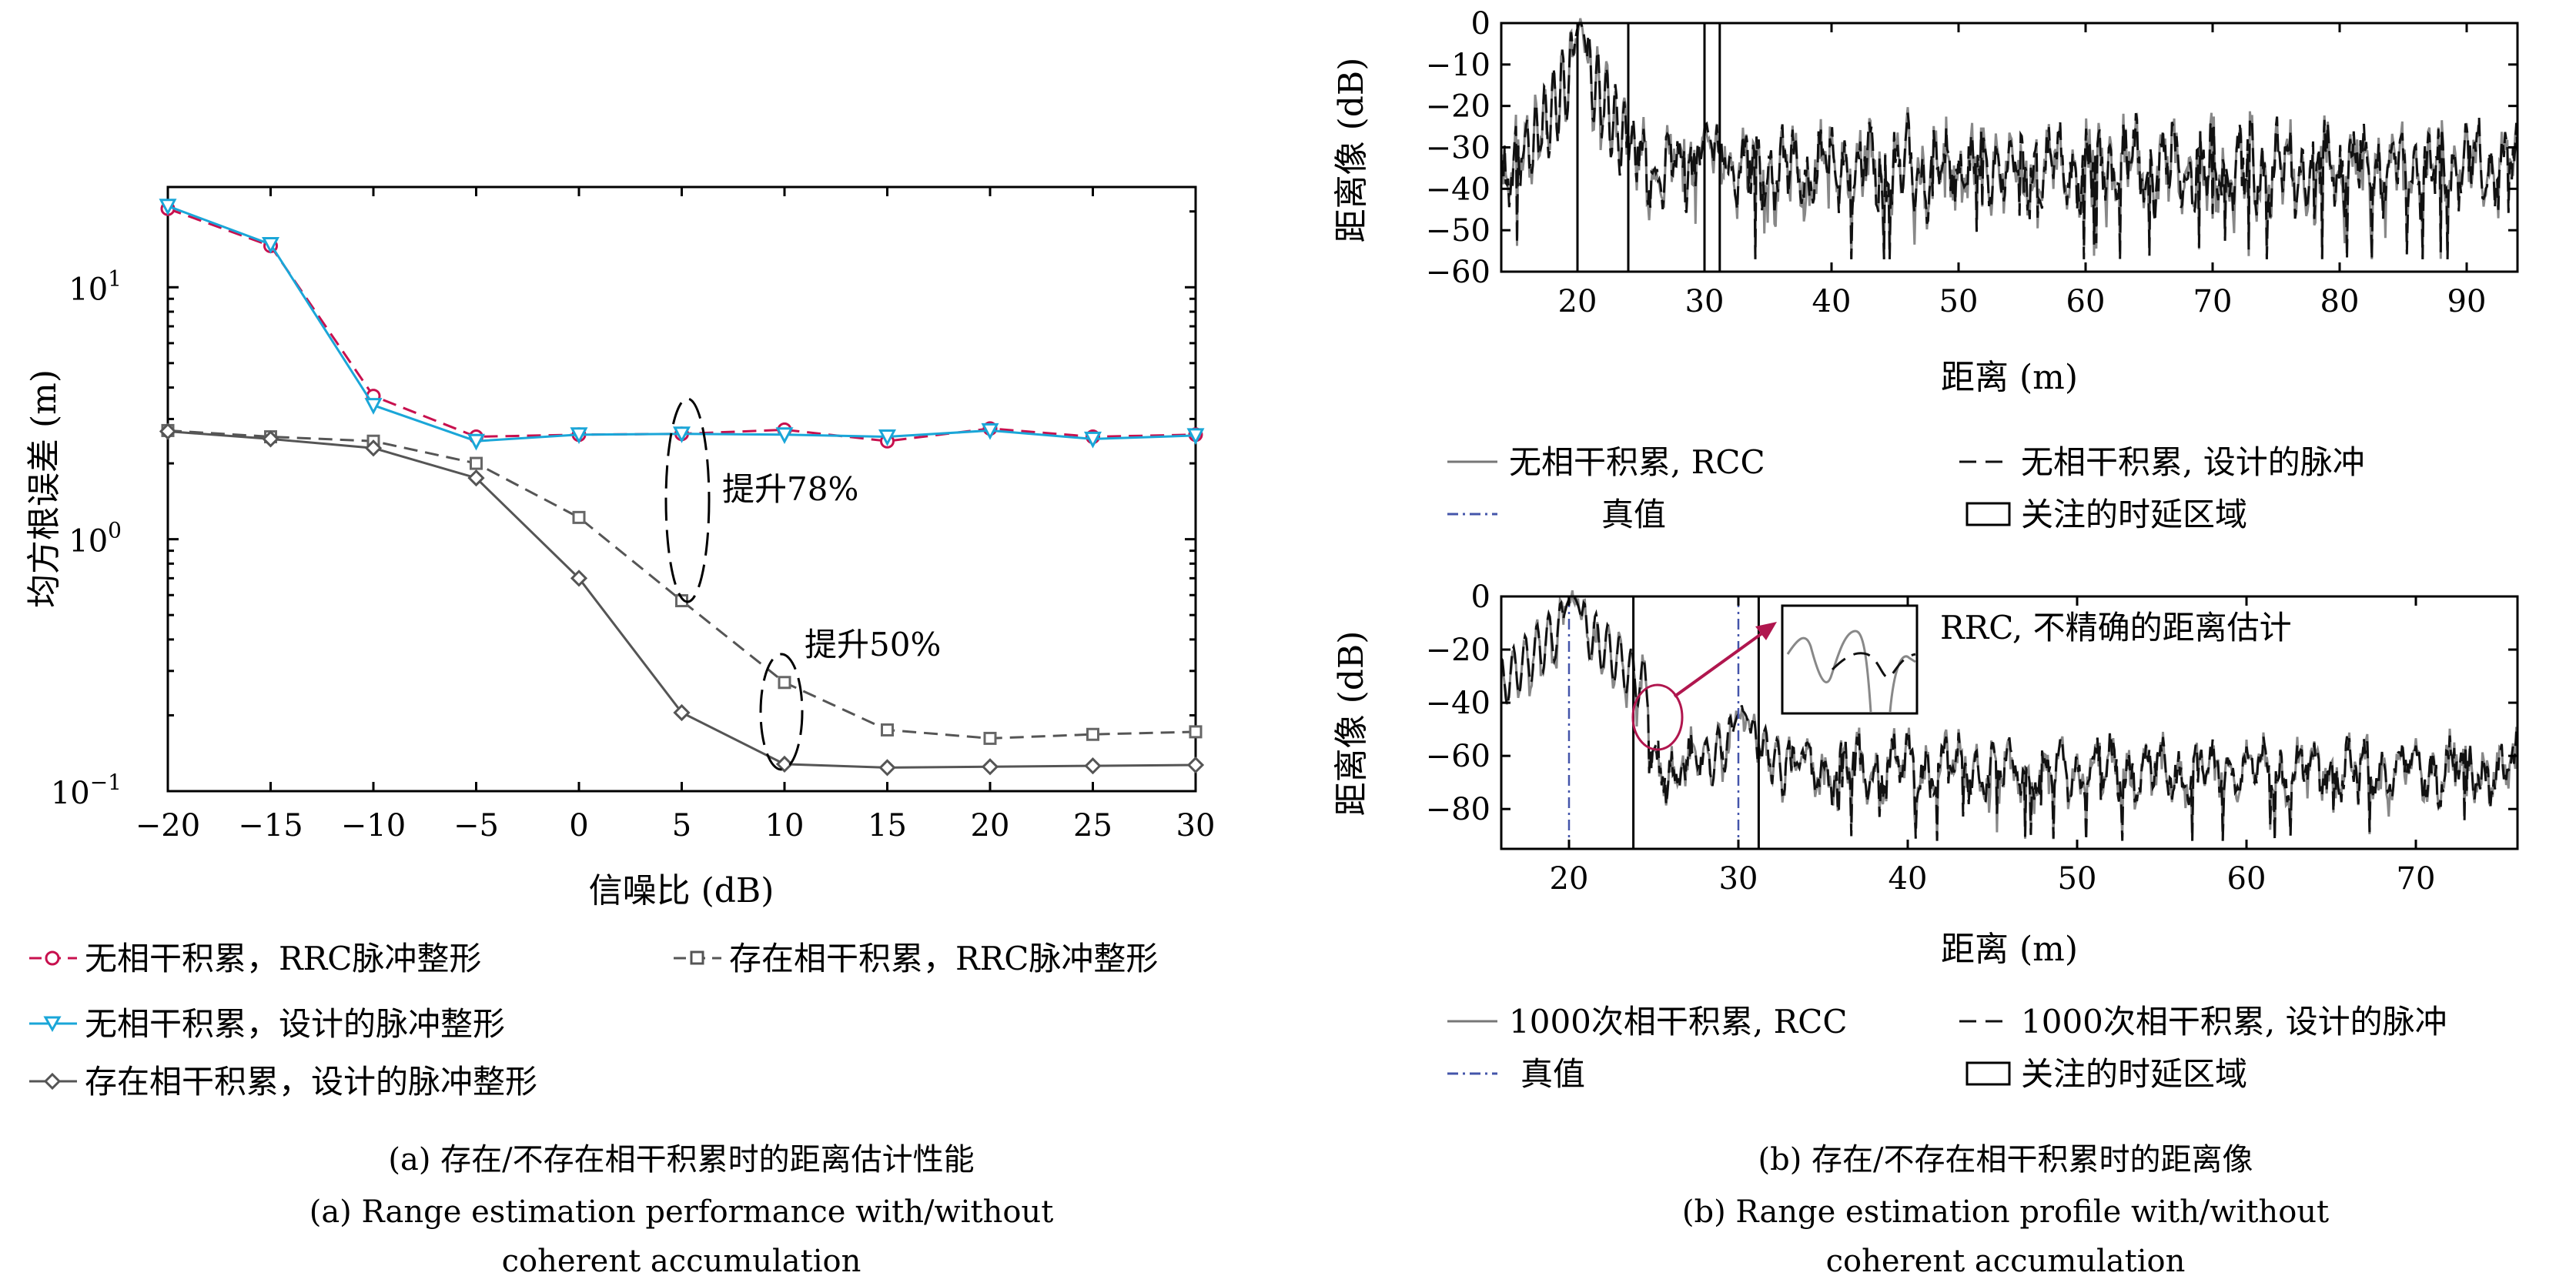 The height and width of the screenshot is (1286, 2576). Describe the element at coordinates (1850, 659) in the screenshot. I see `zoom-inset` at that location.